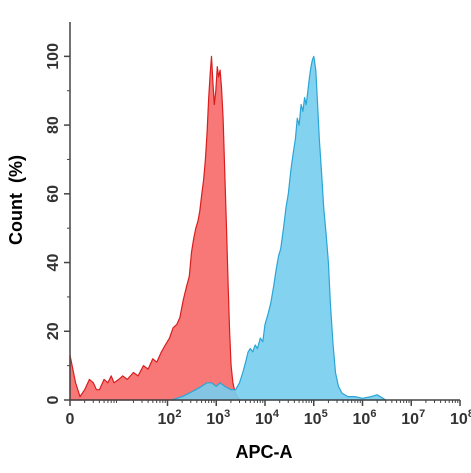 This screenshot has height=473, width=471. I want to click on y-tick-label: 40, so click(53, 263).